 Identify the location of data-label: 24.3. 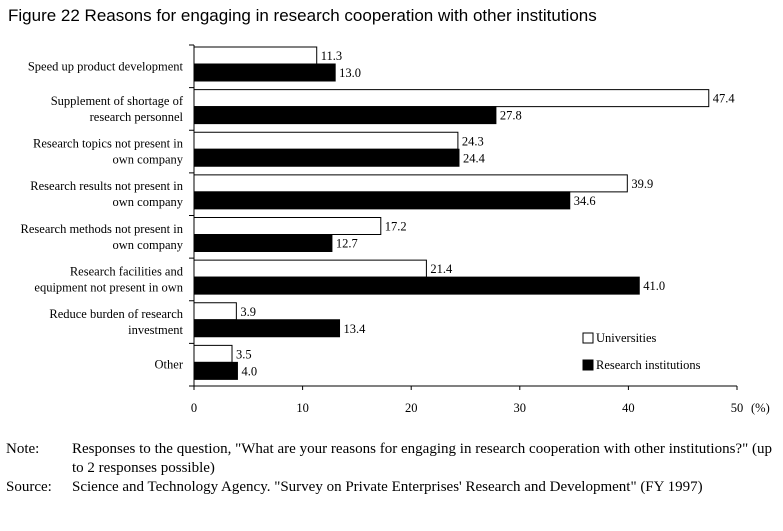
(473, 141).